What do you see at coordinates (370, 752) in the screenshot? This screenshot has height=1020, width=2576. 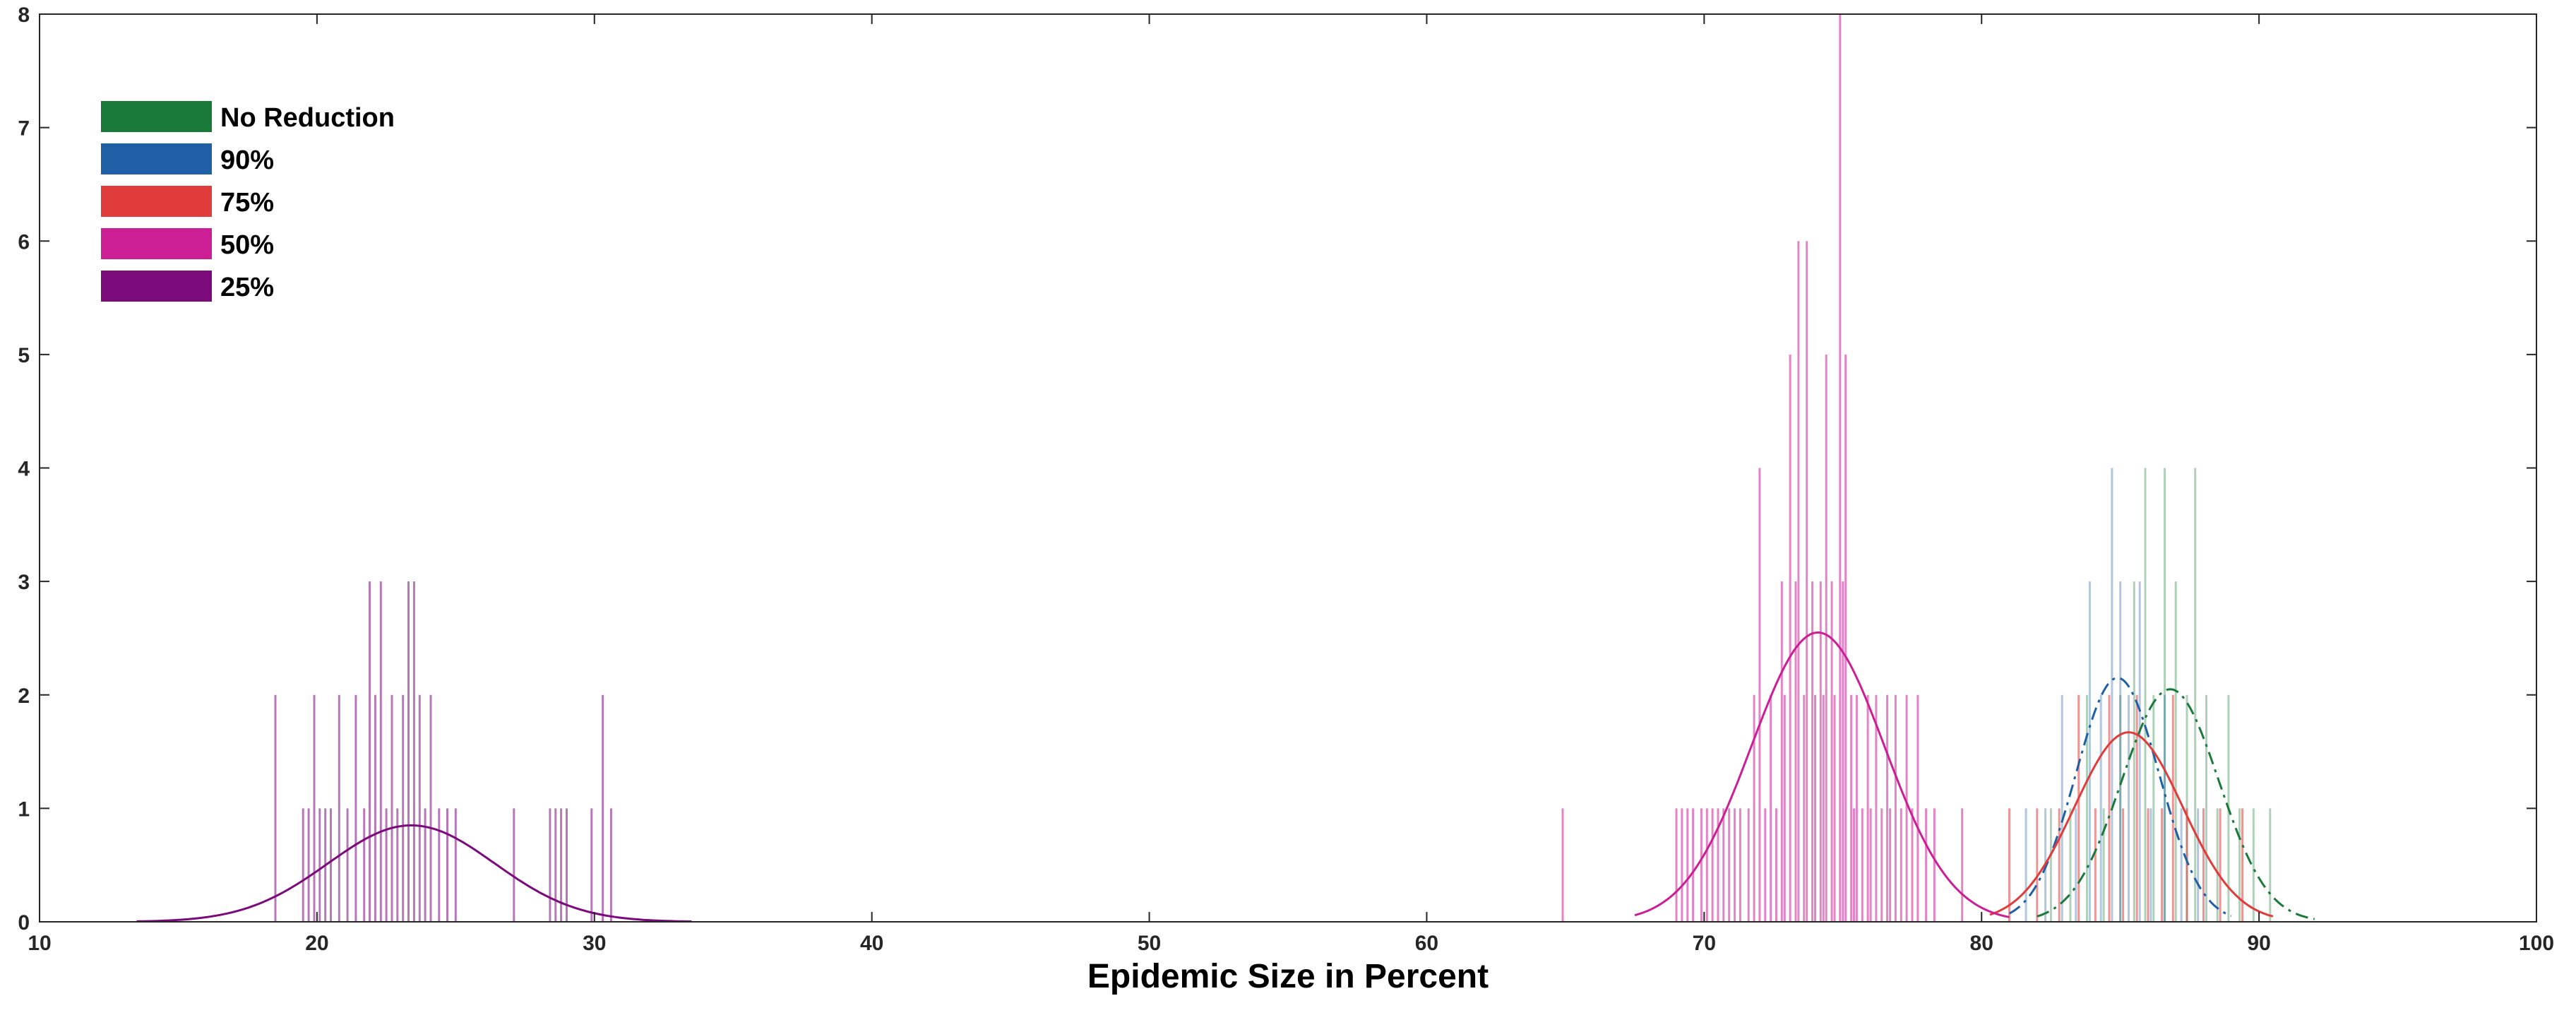 I see `histogram-bar-25--11` at bounding box center [370, 752].